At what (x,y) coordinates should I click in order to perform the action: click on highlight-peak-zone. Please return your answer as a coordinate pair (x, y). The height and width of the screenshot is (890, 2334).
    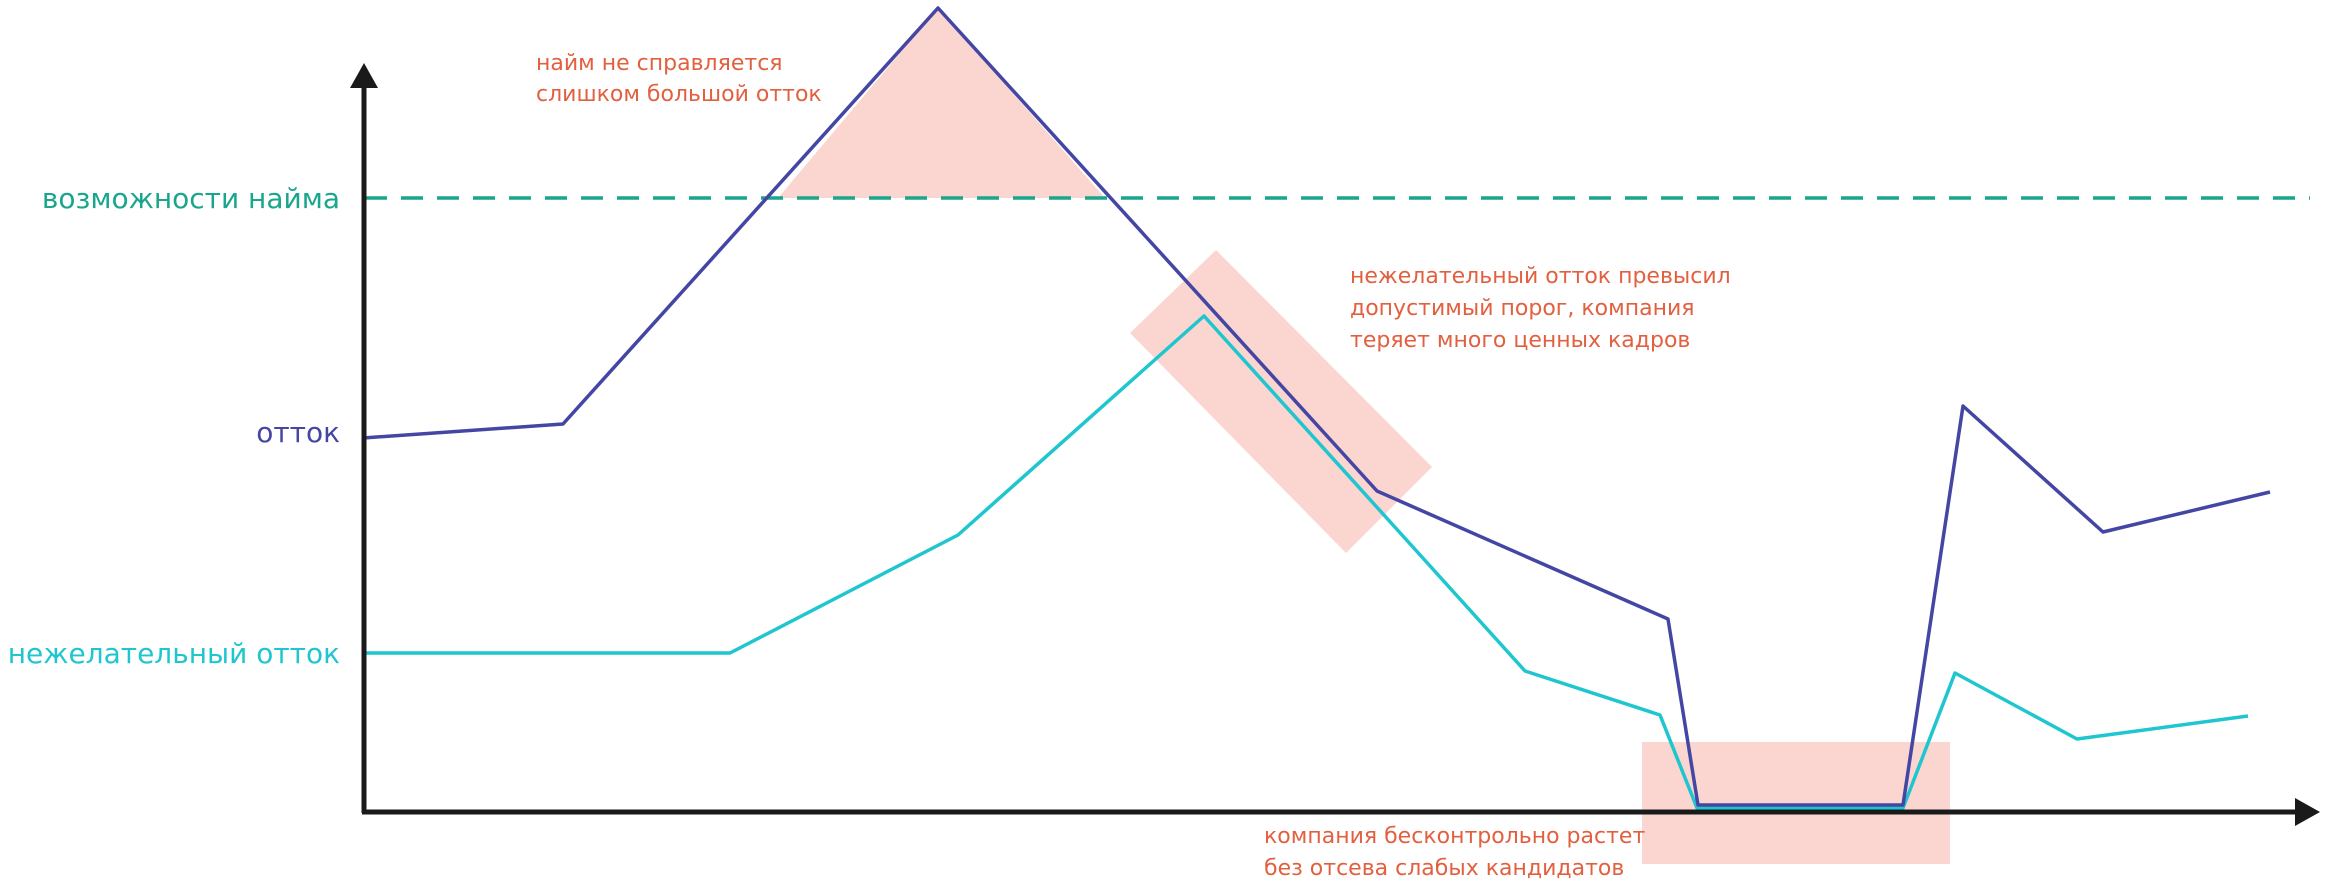
    Looking at the image, I should click on (941, 103).